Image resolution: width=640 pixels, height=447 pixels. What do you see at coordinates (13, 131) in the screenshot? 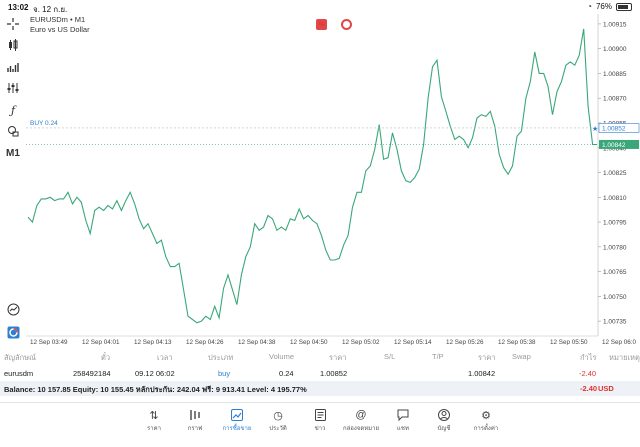
I see `objects-icon` at bounding box center [13, 131].